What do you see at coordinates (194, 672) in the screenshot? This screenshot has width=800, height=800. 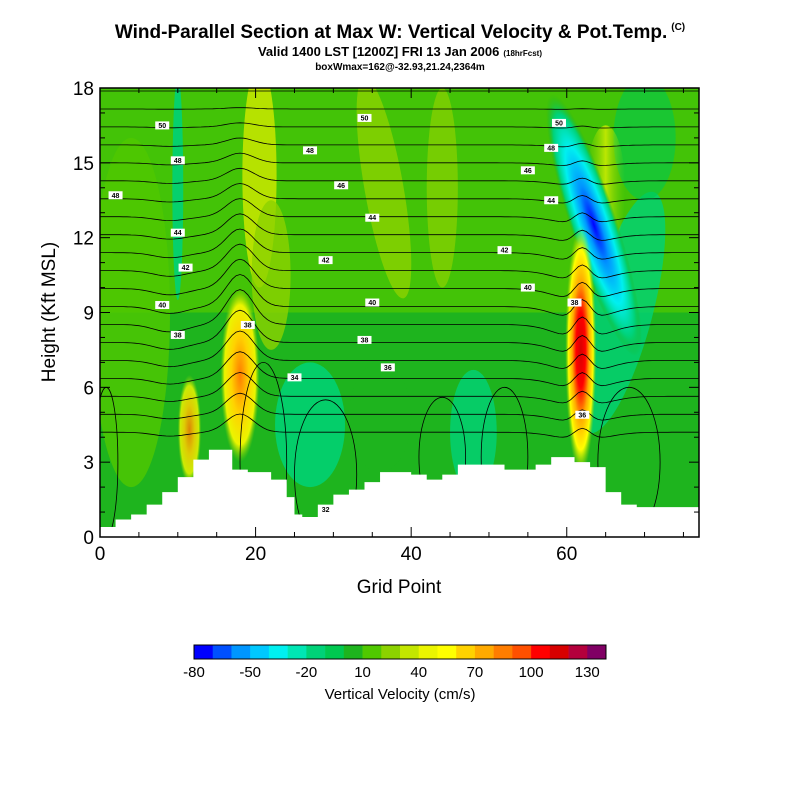 I see `colorbar-tick-label: -80` at bounding box center [194, 672].